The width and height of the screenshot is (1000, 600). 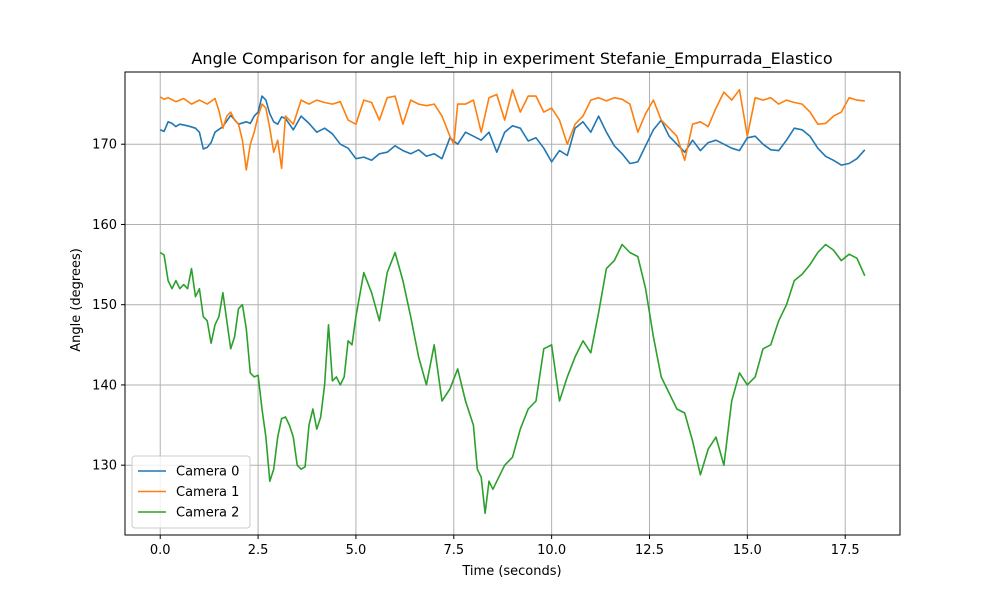 What do you see at coordinates (453, 550) in the screenshot?
I see `x-tick-label: 7.5` at bounding box center [453, 550].